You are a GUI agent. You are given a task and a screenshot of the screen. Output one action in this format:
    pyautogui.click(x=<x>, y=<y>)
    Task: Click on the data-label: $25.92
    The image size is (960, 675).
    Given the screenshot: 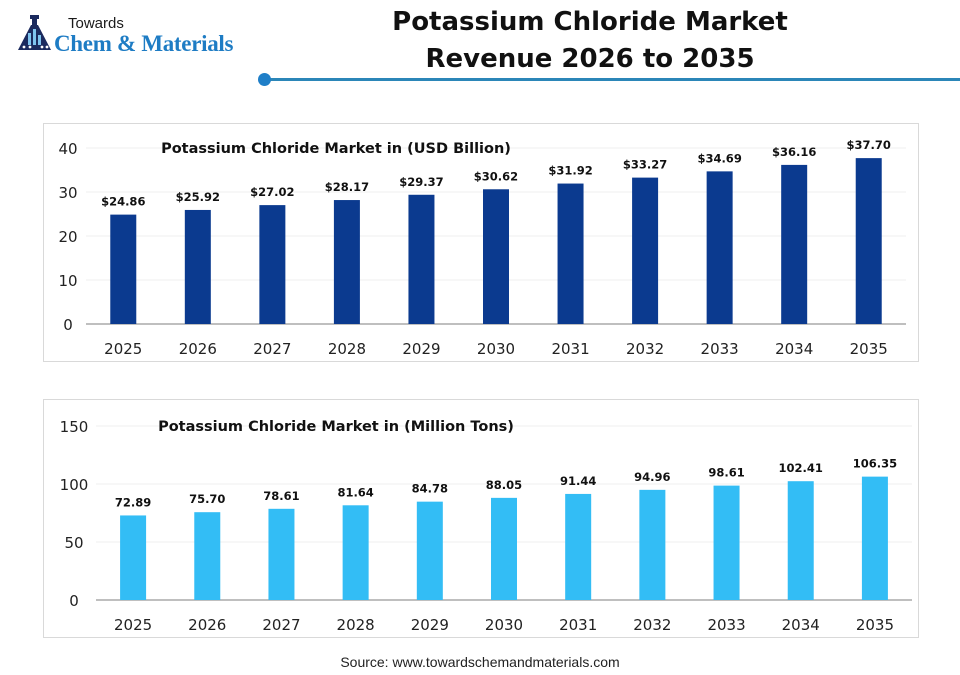 What is the action you would take?
    pyautogui.click(x=198, y=197)
    